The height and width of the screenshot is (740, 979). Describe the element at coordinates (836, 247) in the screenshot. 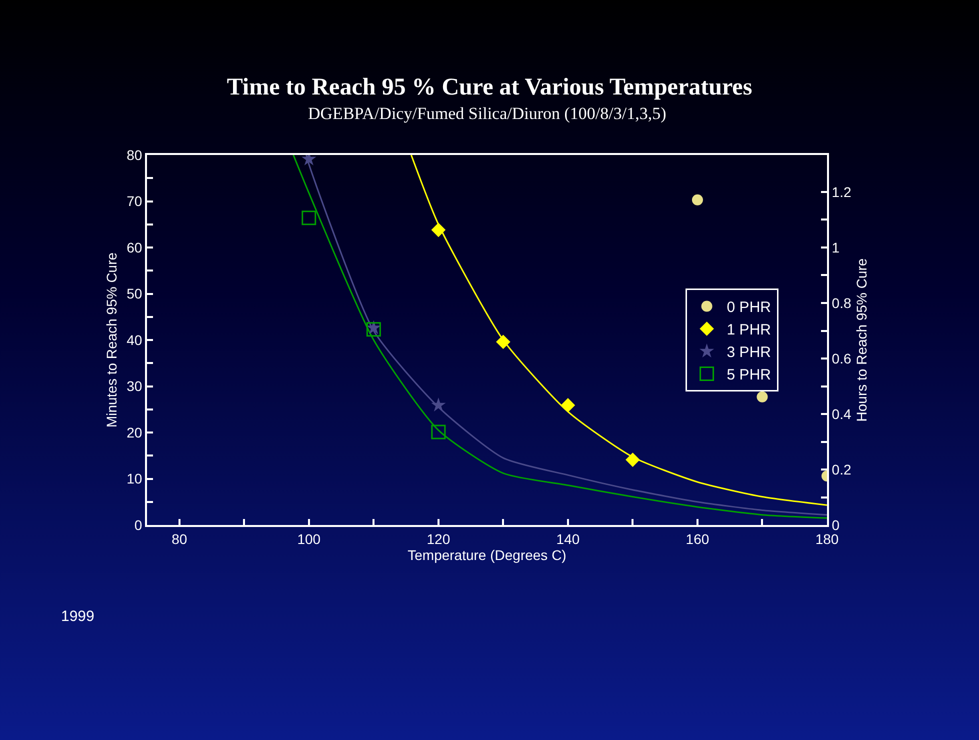

I see `y2-tick-label: 1` at that location.